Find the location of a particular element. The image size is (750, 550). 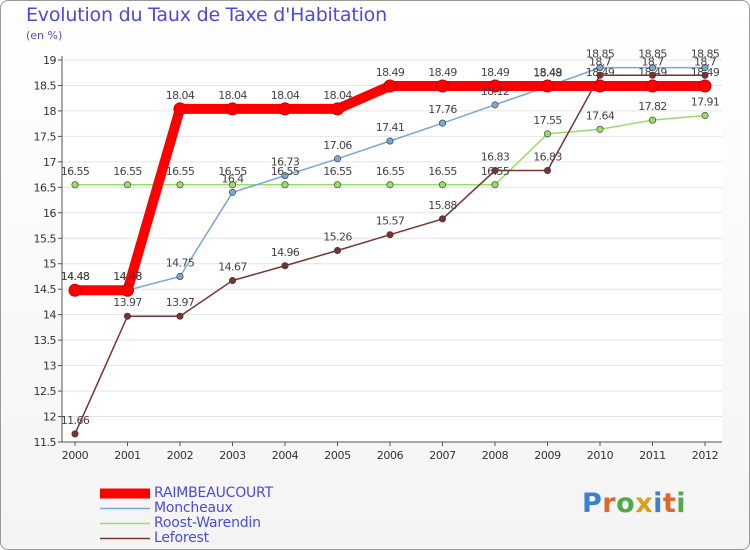

data-label-moncheaux: 16.73 is located at coordinates (285, 162).